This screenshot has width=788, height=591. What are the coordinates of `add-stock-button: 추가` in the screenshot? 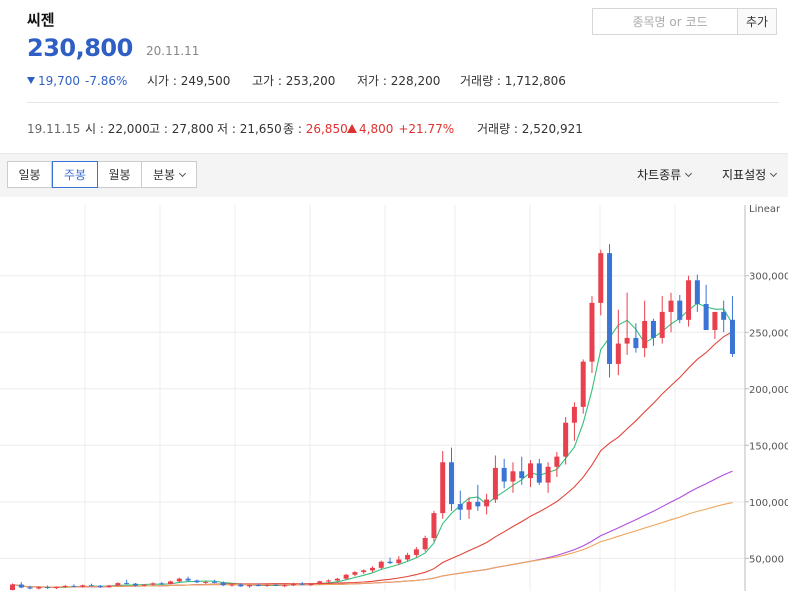 It's located at (757, 21).